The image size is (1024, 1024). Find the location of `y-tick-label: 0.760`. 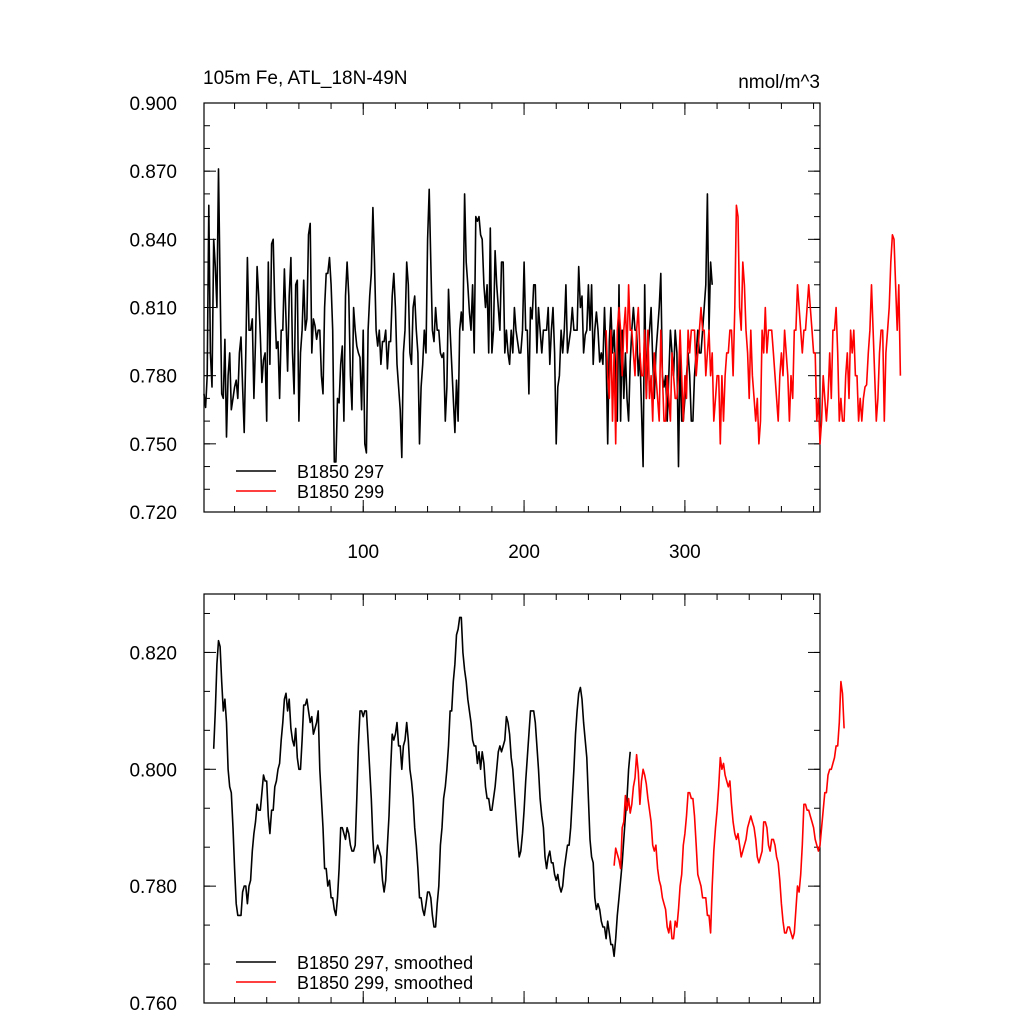

y-tick-label: 0.760 is located at coordinates (153, 1004).